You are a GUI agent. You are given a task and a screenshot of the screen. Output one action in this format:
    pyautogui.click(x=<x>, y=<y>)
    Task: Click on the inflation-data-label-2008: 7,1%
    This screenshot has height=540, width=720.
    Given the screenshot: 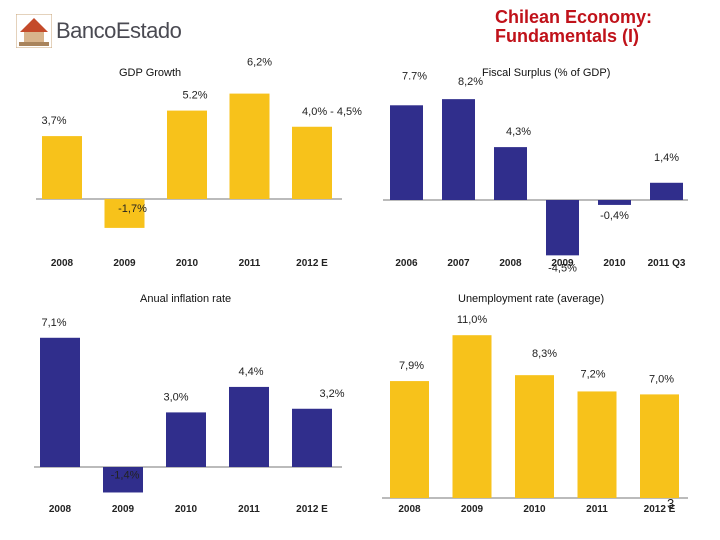 What is the action you would take?
    pyautogui.click(x=53, y=323)
    